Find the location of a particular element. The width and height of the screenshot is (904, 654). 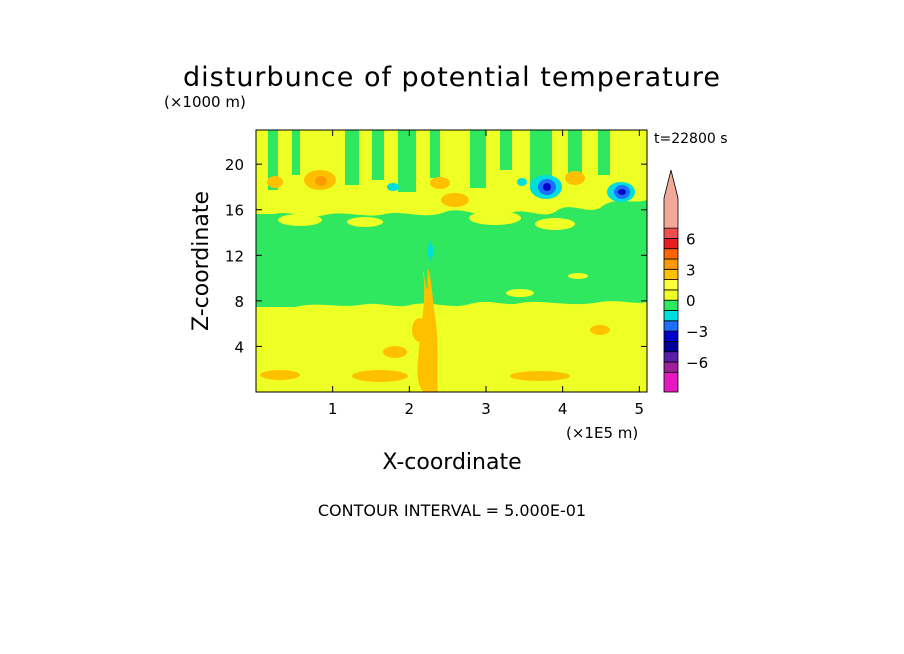

yellow-patch-e is located at coordinates (520, 293).